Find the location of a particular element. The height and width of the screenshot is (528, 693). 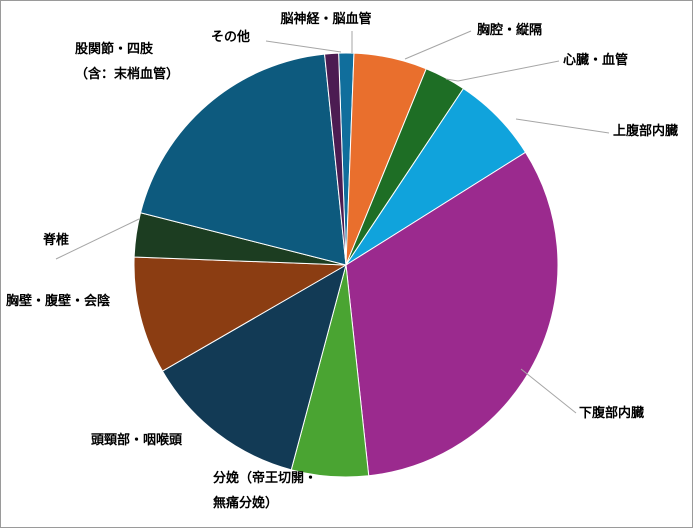

slice-label-9: 股関節・四肢（含：末梢血管） is located at coordinates (127, 61).